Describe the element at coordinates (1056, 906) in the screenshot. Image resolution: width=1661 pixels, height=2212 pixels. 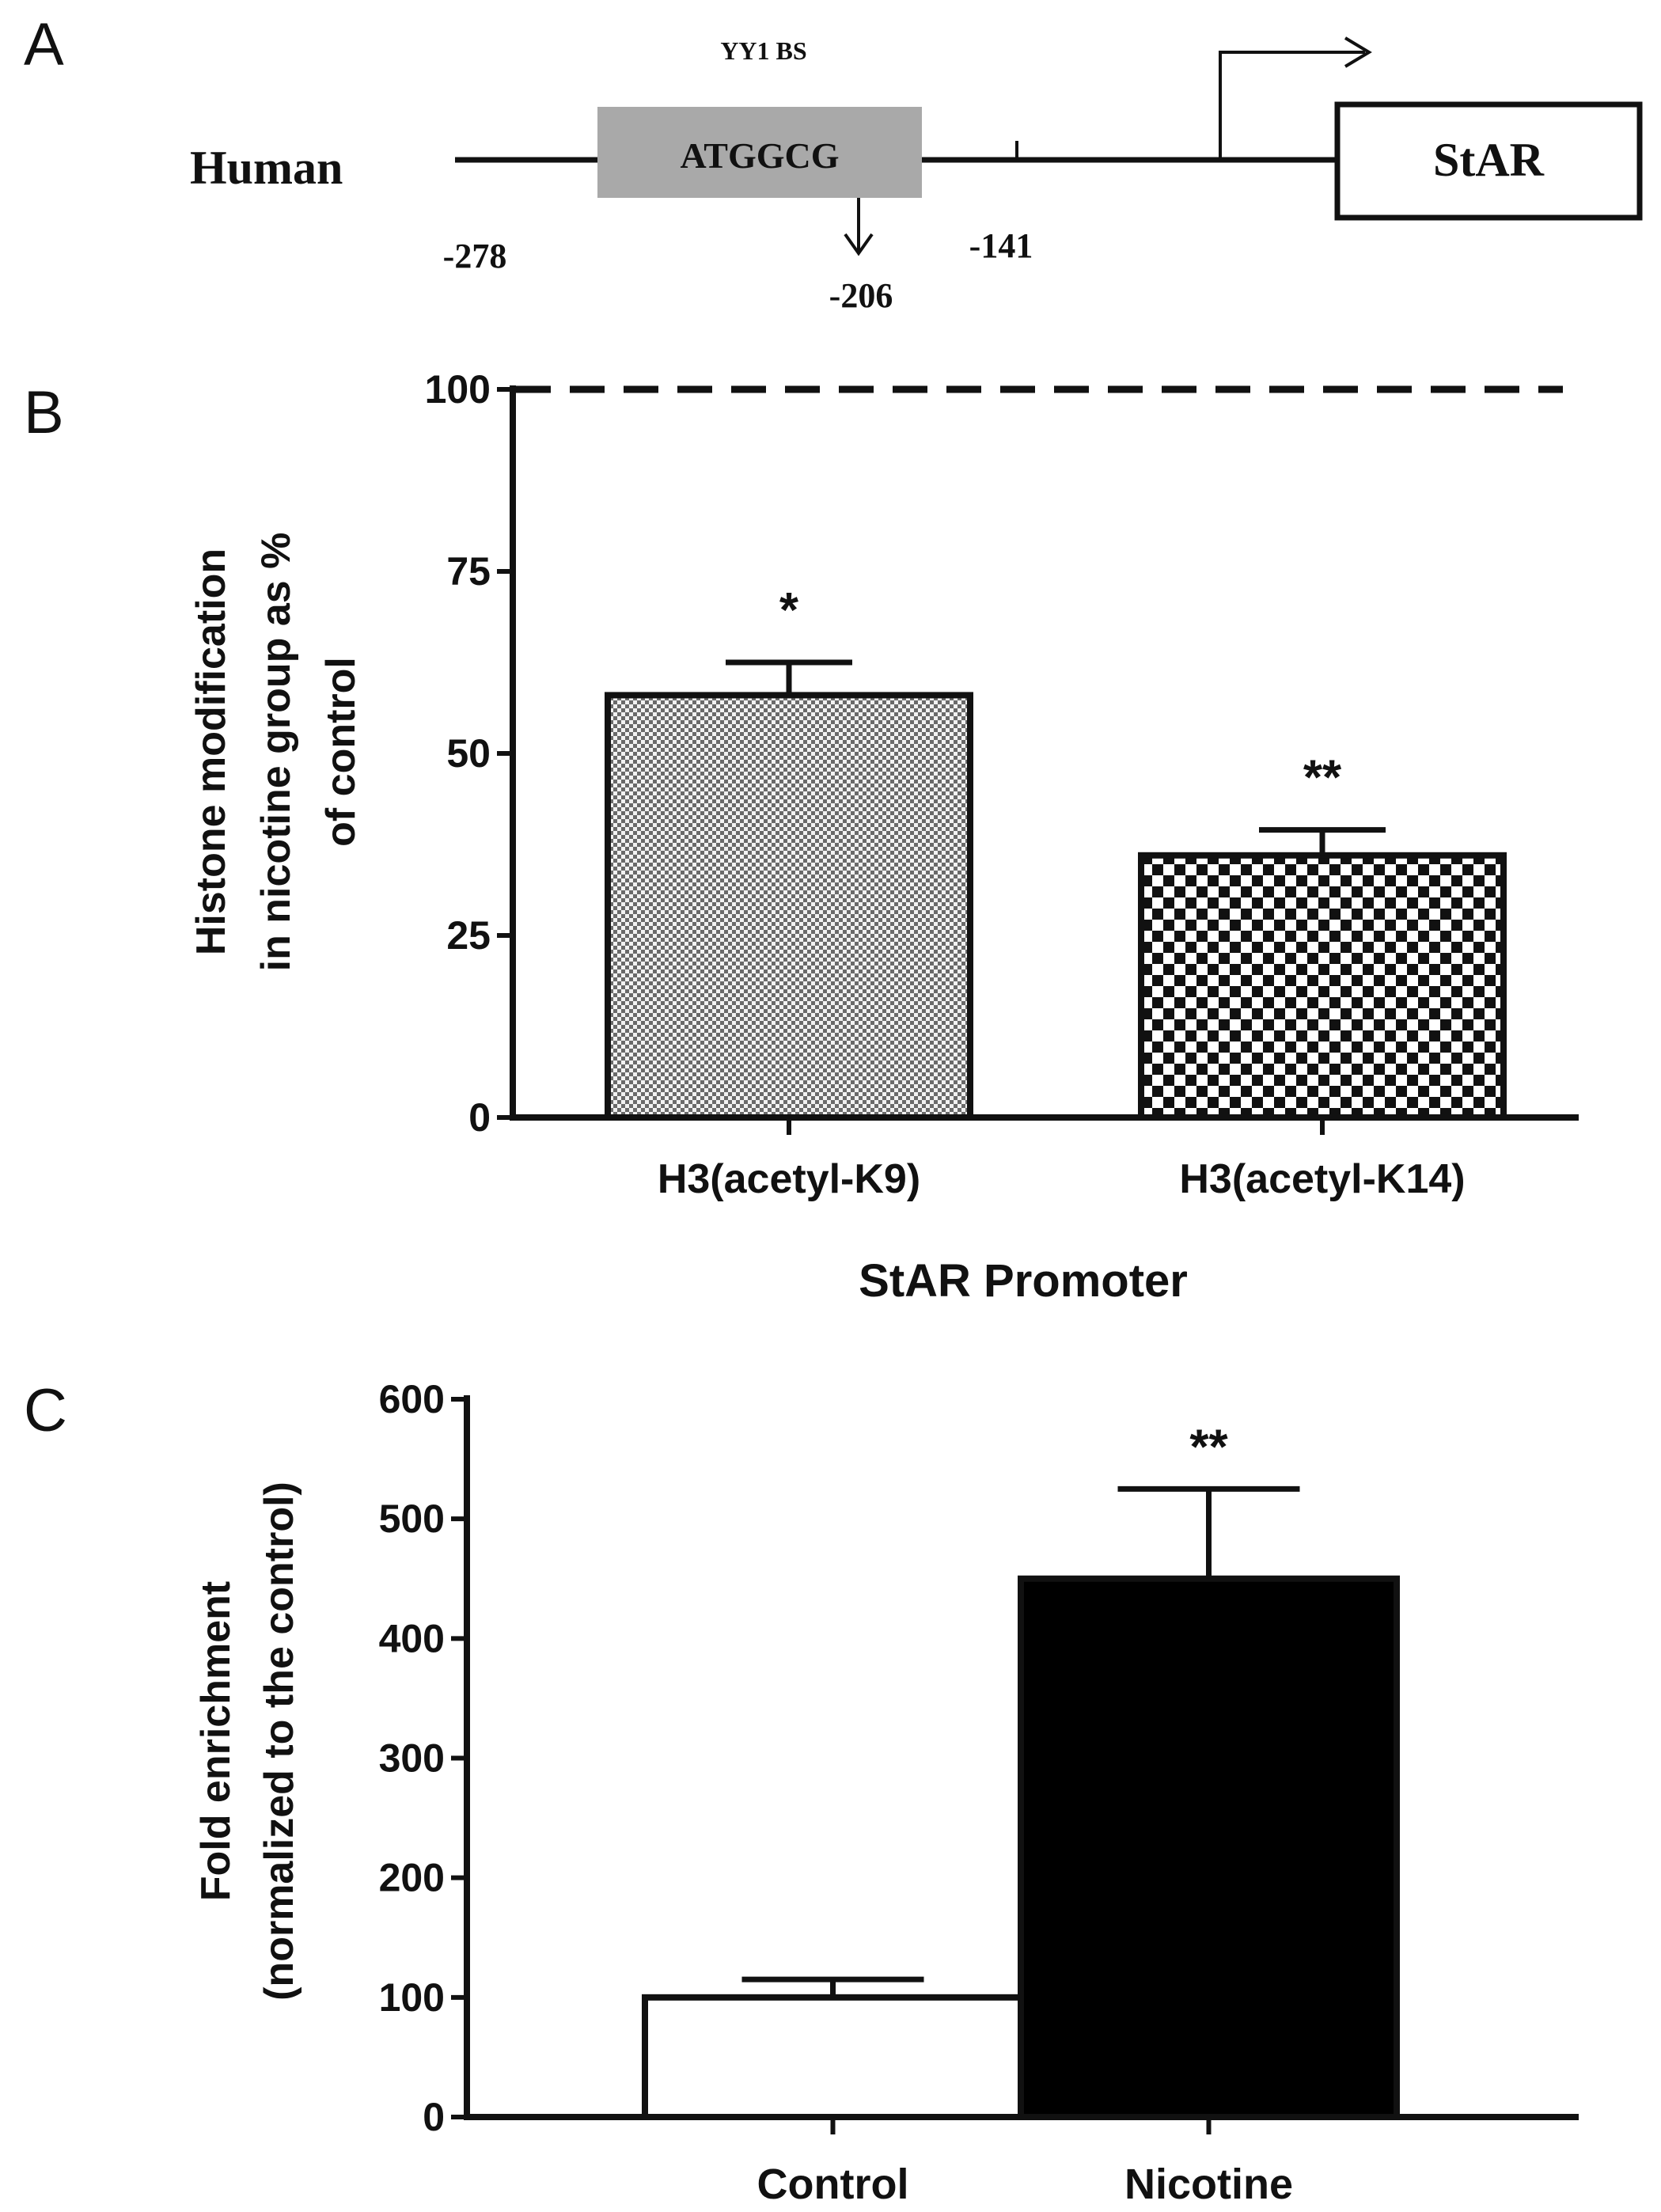
I see `chart-b-bars` at that location.